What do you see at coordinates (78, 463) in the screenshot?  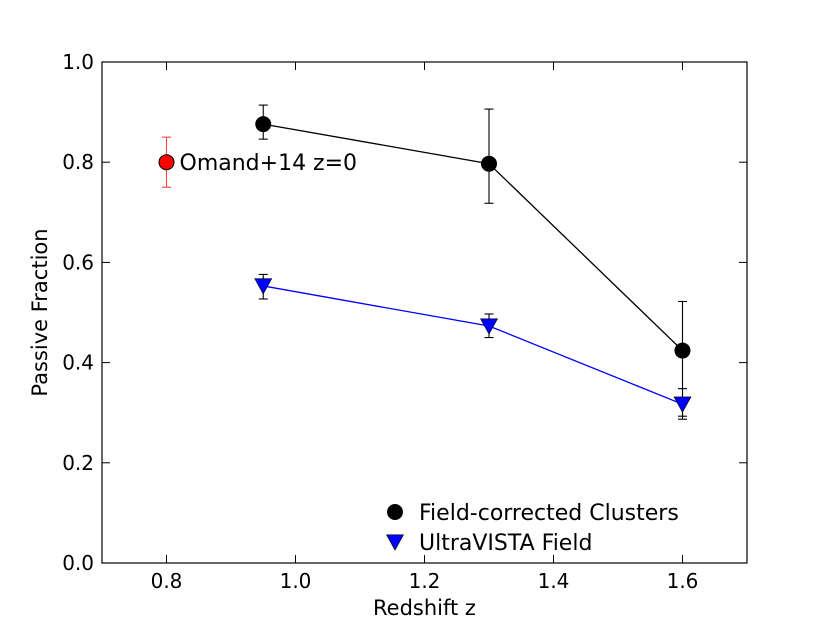 I see `y-tick-label: 0.2` at bounding box center [78, 463].